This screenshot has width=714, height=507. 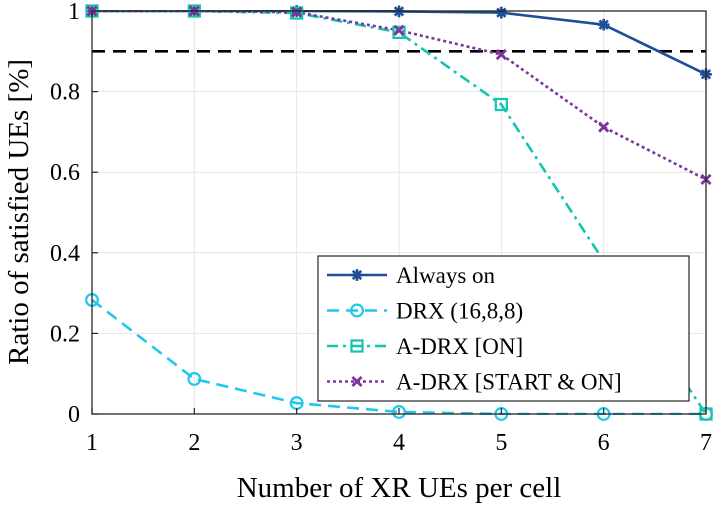 I want to click on x-tick-label: 4, so click(x=399, y=443).